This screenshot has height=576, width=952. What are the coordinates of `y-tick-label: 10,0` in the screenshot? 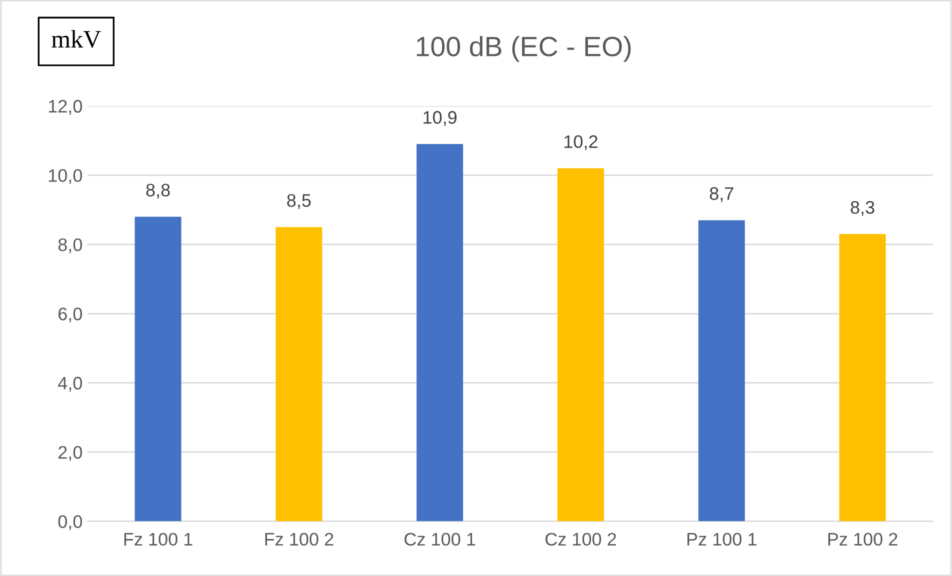 It's located at (65, 176).